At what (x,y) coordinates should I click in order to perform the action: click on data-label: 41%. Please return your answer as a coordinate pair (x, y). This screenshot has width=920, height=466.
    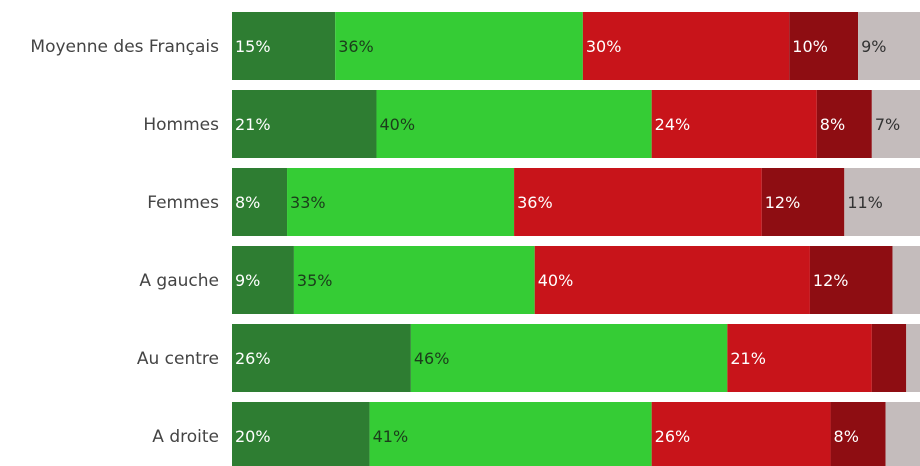
    Looking at the image, I should click on (391, 436).